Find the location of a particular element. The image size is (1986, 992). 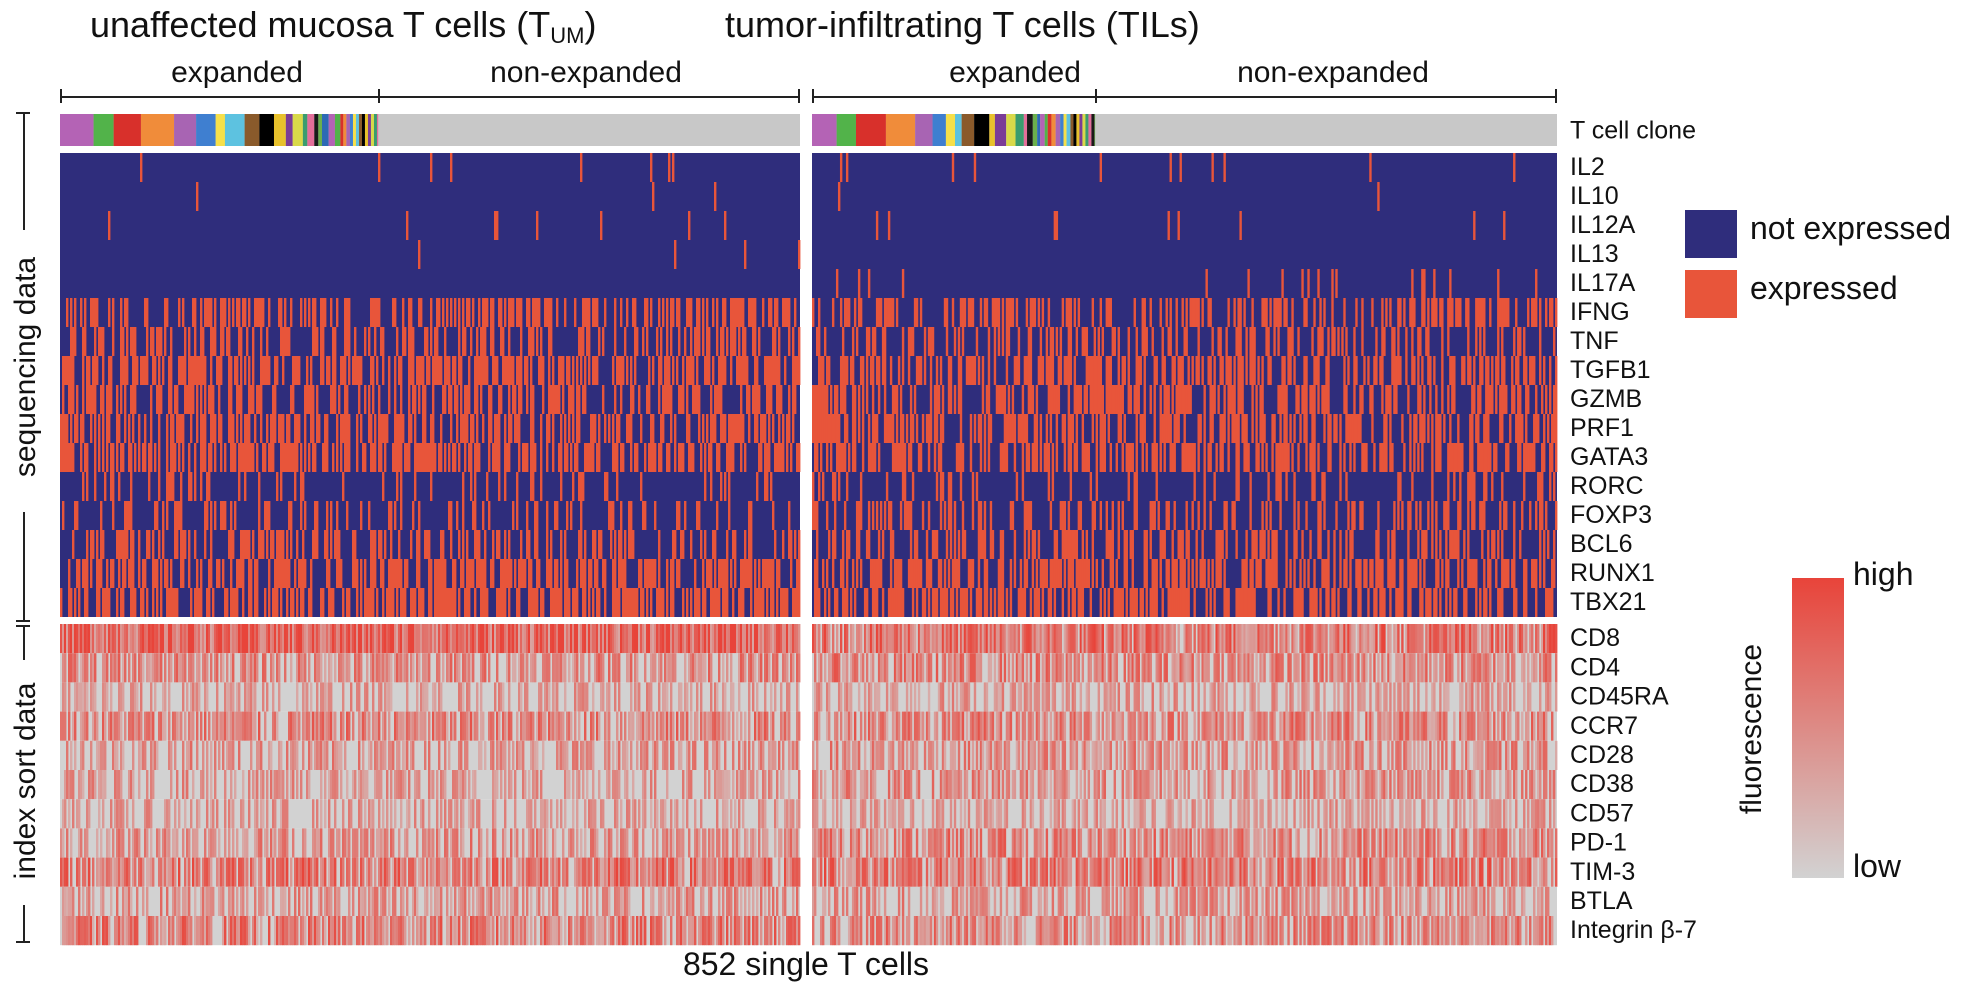

left-title-close: ) is located at coordinates (590, 24).